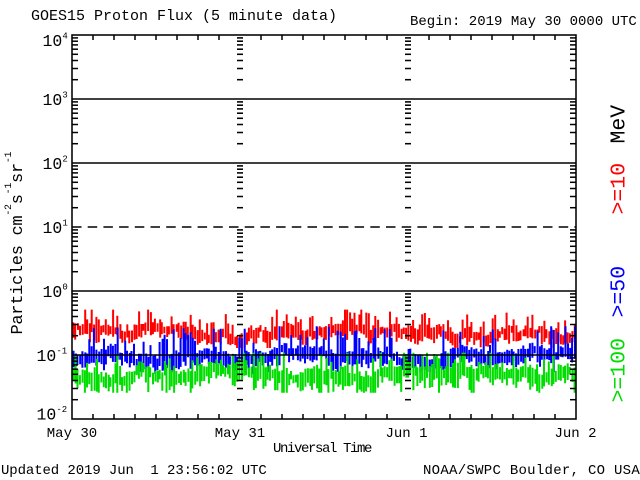 Image resolution: width=640 pixels, height=480 pixels. Describe the element at coordinates (620, 124) in the screenshot. I see `svg-text: MeV` at that location.